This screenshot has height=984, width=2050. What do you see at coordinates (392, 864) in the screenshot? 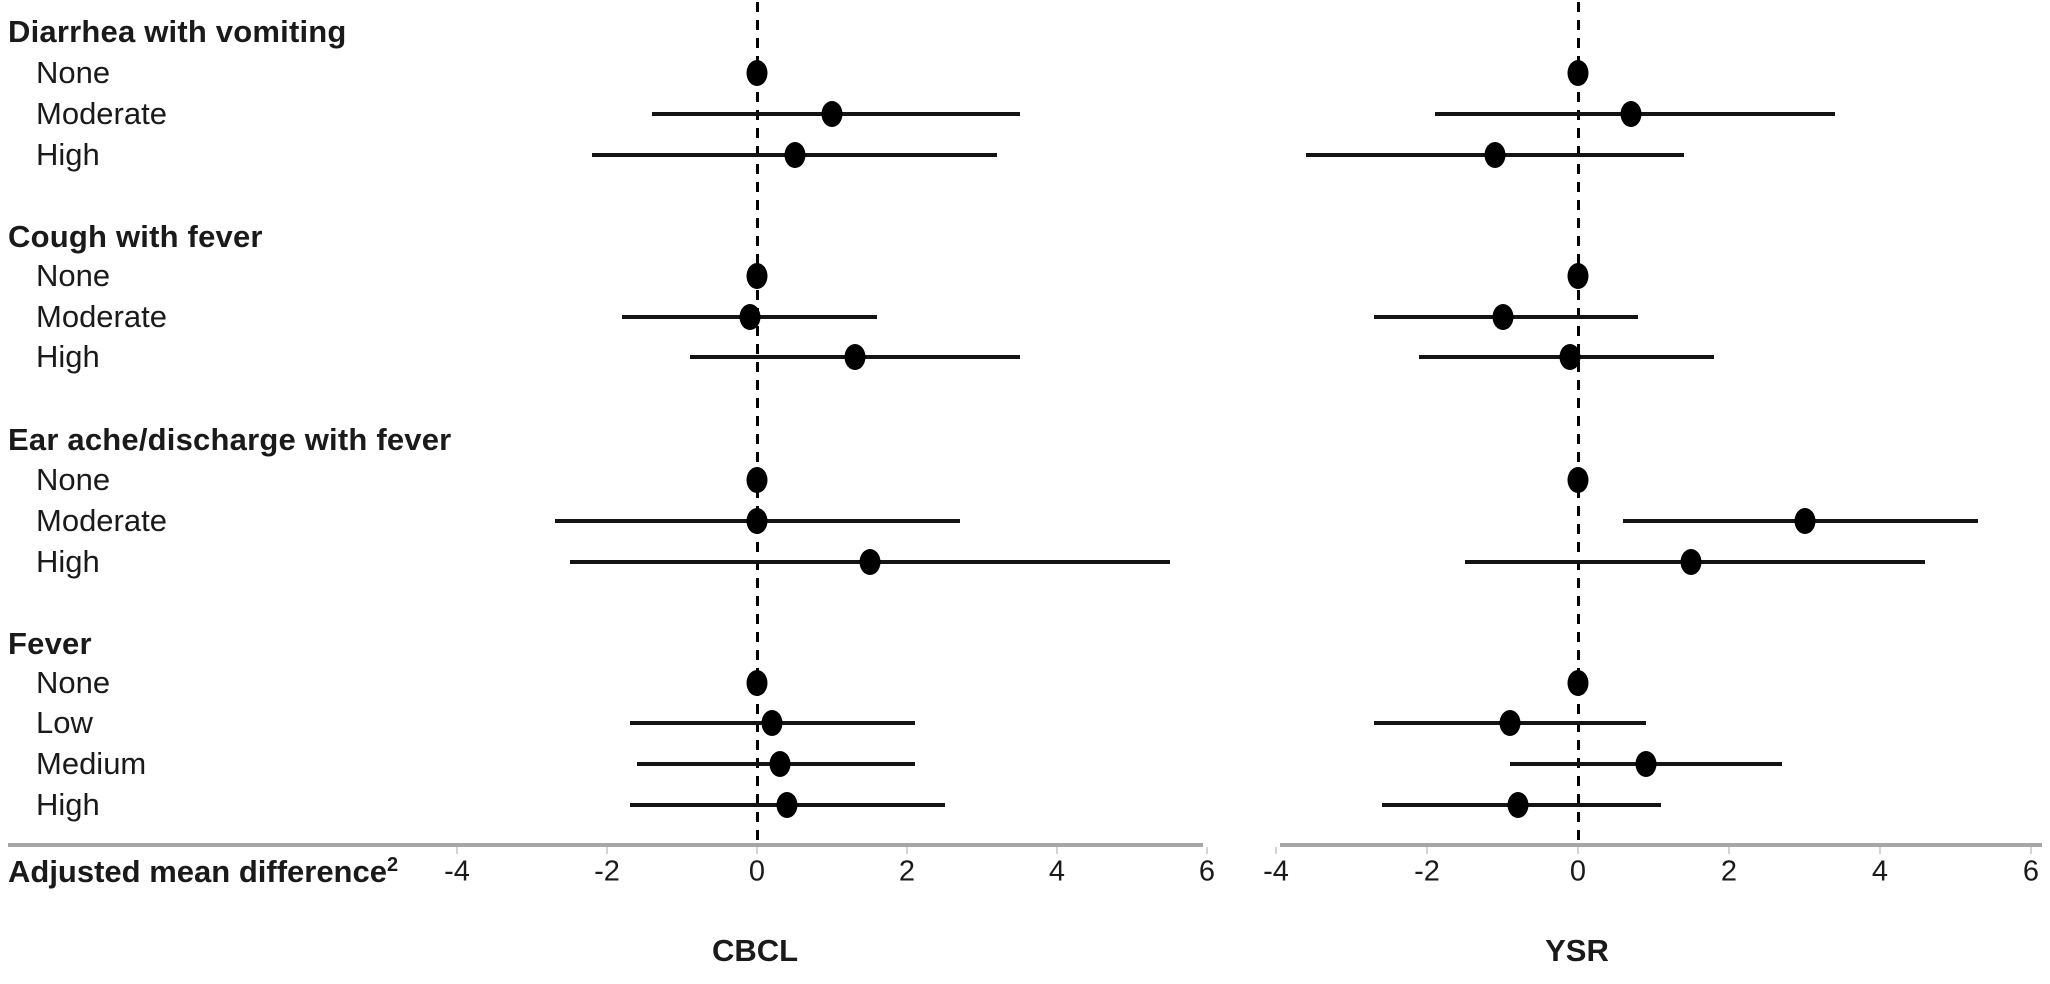
I see `x-axis-title-superscript: 2` at bounding box center [392, 864].